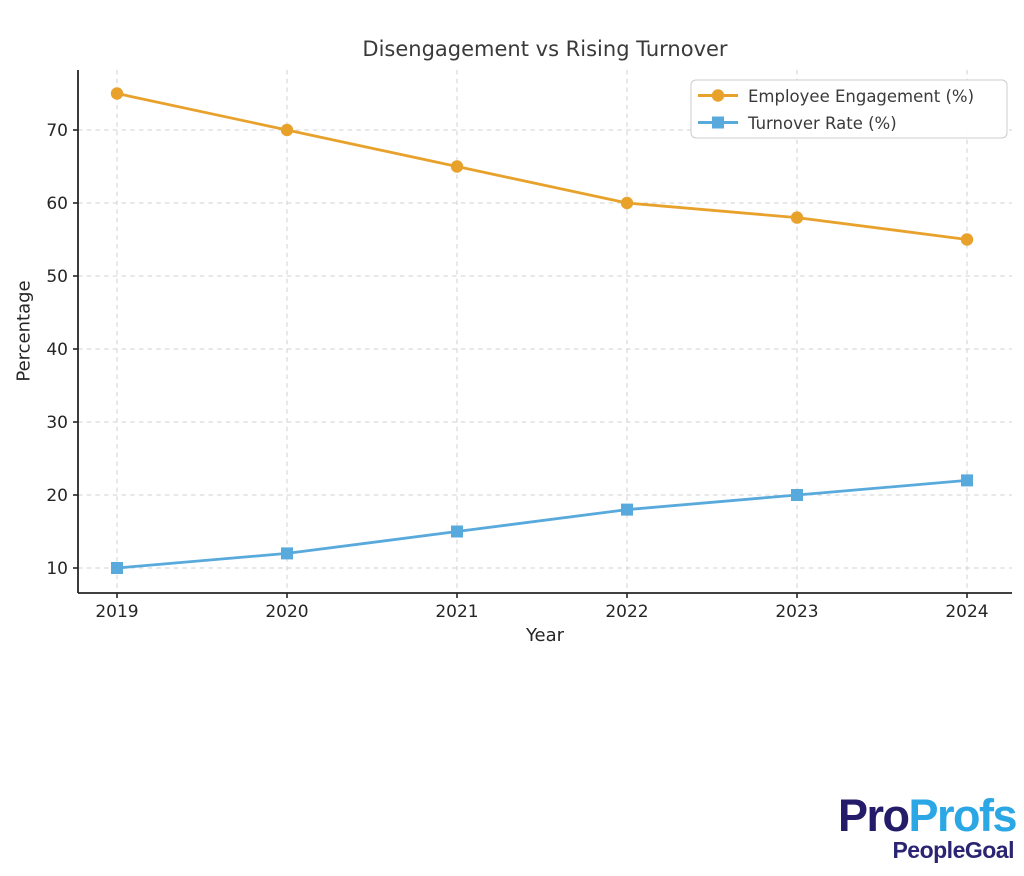 This screenshot has height=876, width=1024. What do you see at coordinates (57, 131) in the screenshot?
I see `y-tick-label: 70` at bounding box center [57, 131].